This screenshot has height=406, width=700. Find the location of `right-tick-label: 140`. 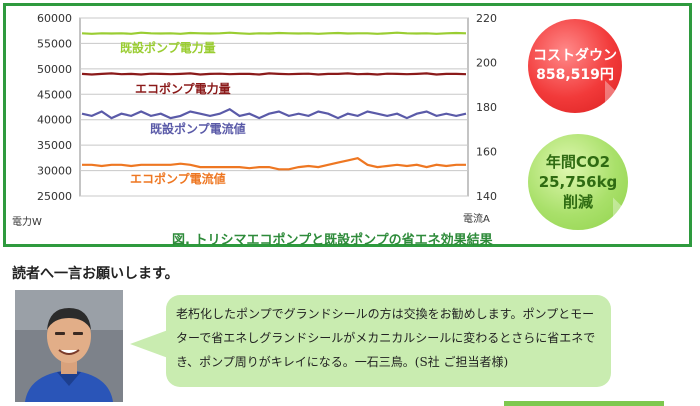

right-tick-label: 140 is located at coordinates (486, 196).